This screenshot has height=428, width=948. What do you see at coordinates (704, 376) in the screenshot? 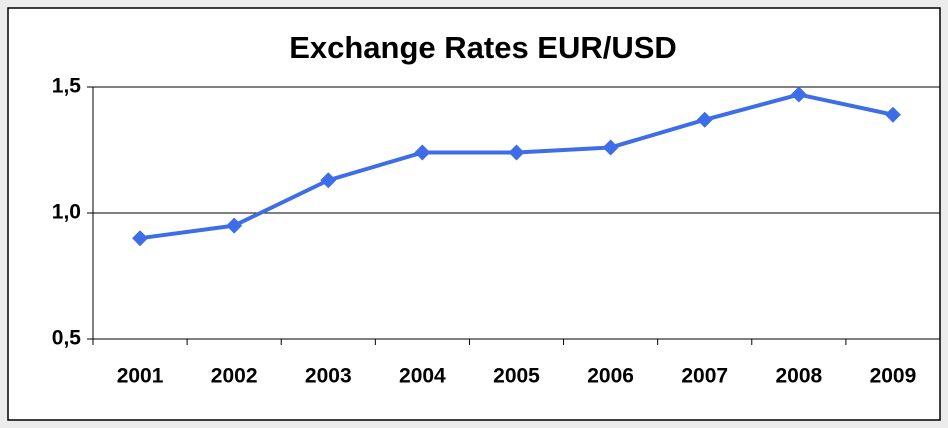
I see `x-tick-label: 2007` at bounding box center [704, 376].